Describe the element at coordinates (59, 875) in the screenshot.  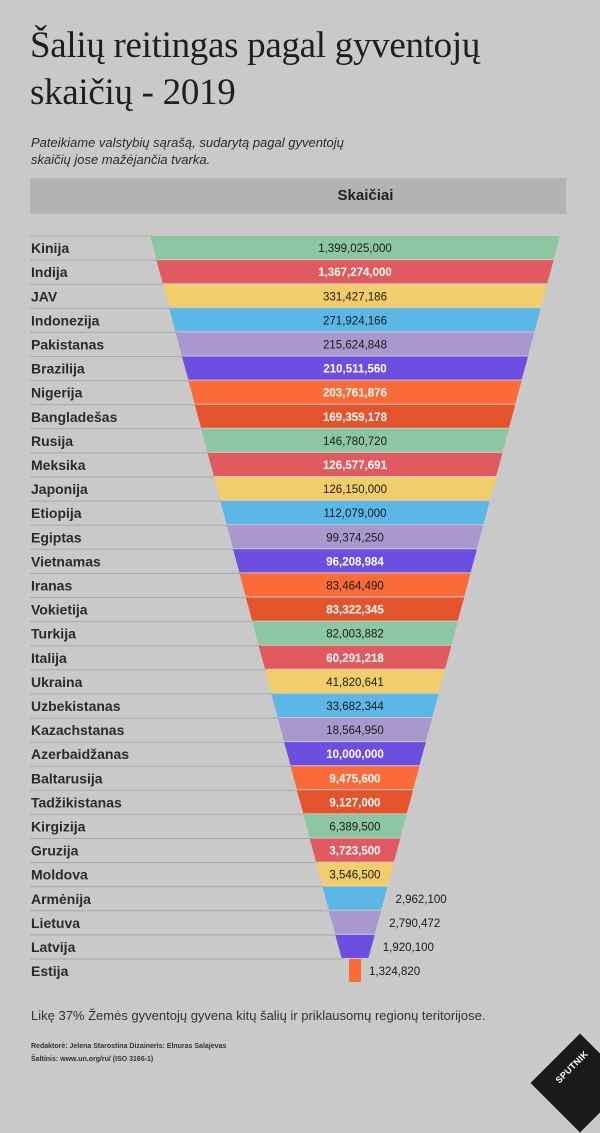
I see `country-label: Moldova` at that location.